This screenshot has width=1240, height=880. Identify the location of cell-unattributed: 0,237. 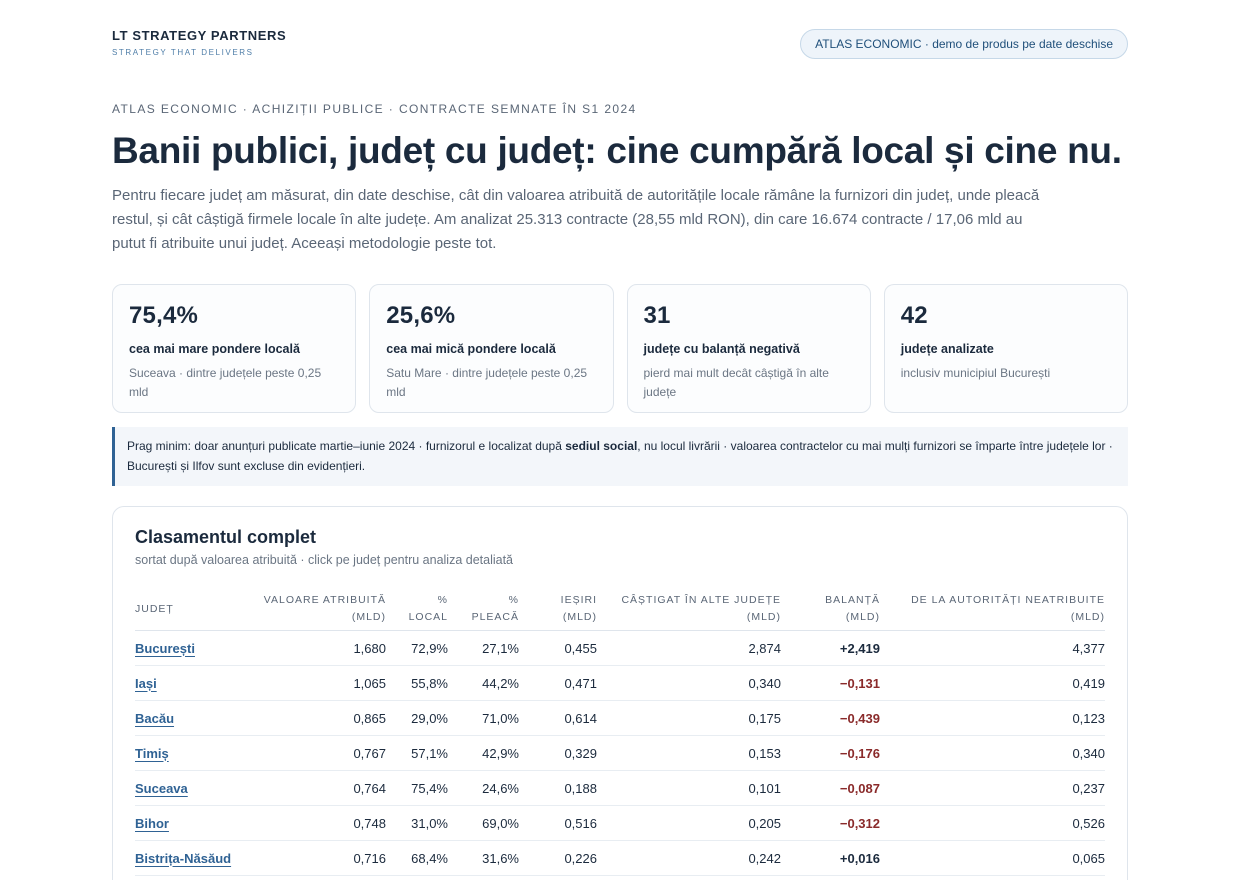
(1088, 788).